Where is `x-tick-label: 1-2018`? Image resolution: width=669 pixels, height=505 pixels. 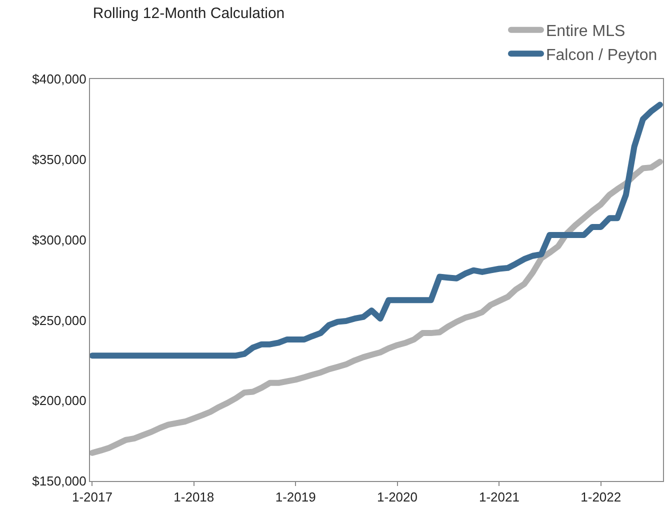
x-tick-label: 1-2018 is located at coordinates (194, 497).